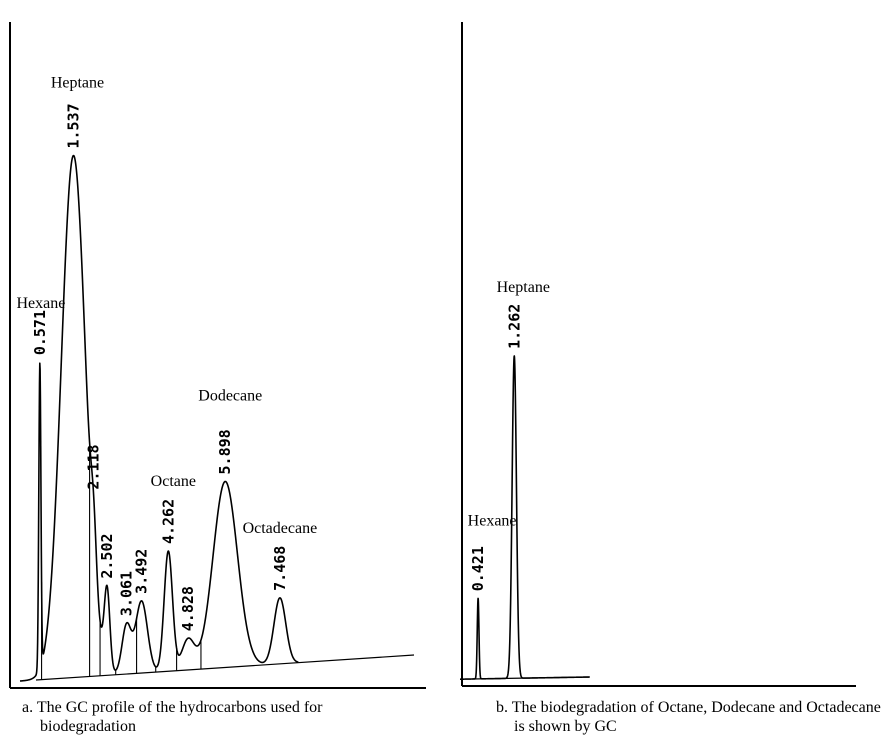 The height and width of the screenshot is (744, 891). Describe the element at coordinates (168, 521) in the screenshot. I see `peak-label-4-262: 4.262` at that location.